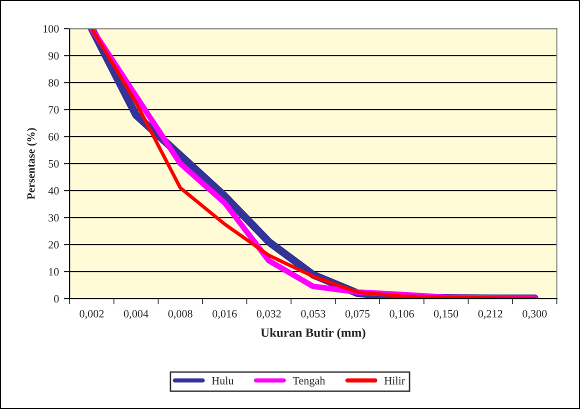 The height and width of the screenshot is (409, 580). I want to click on x-tick-label: 0,032, so click(268, 315).